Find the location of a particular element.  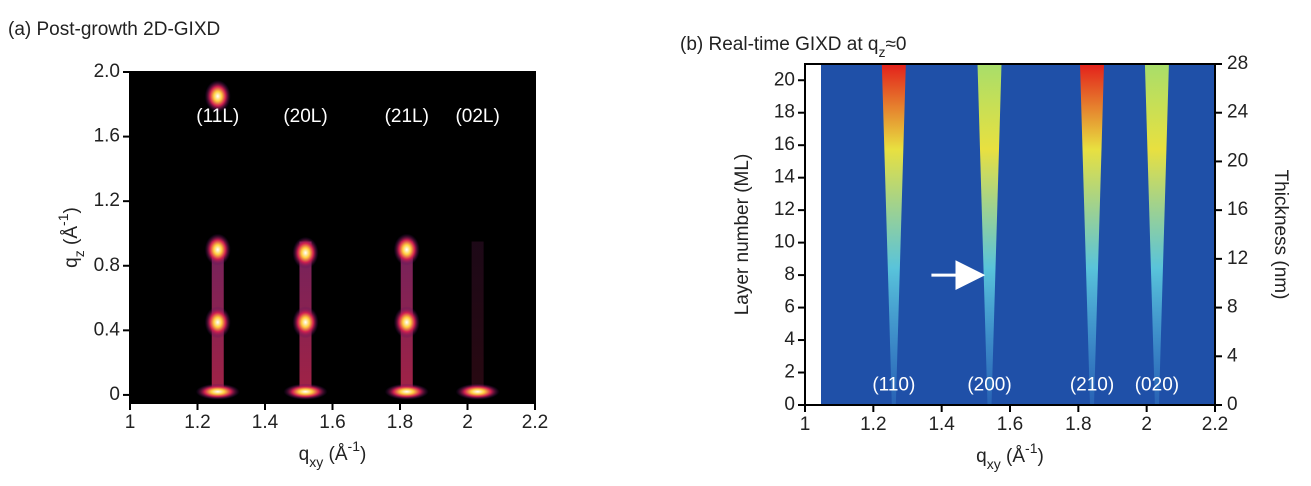

y-tick-label: 0.8 is located at coordinates (107, 265).